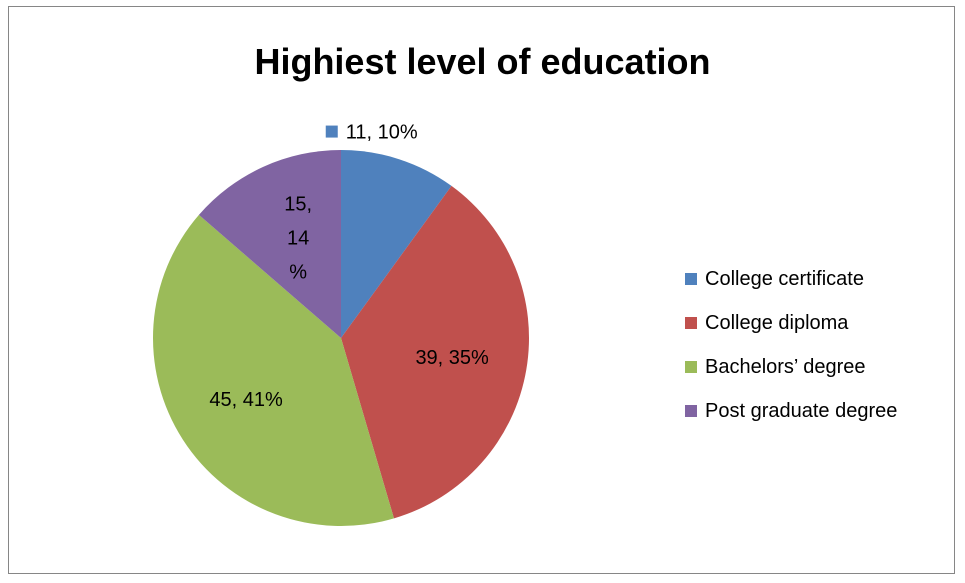 This screenshot has height=583, width=965. I want to click on legend-swatch-bachelors-degree, so click(691, 367).